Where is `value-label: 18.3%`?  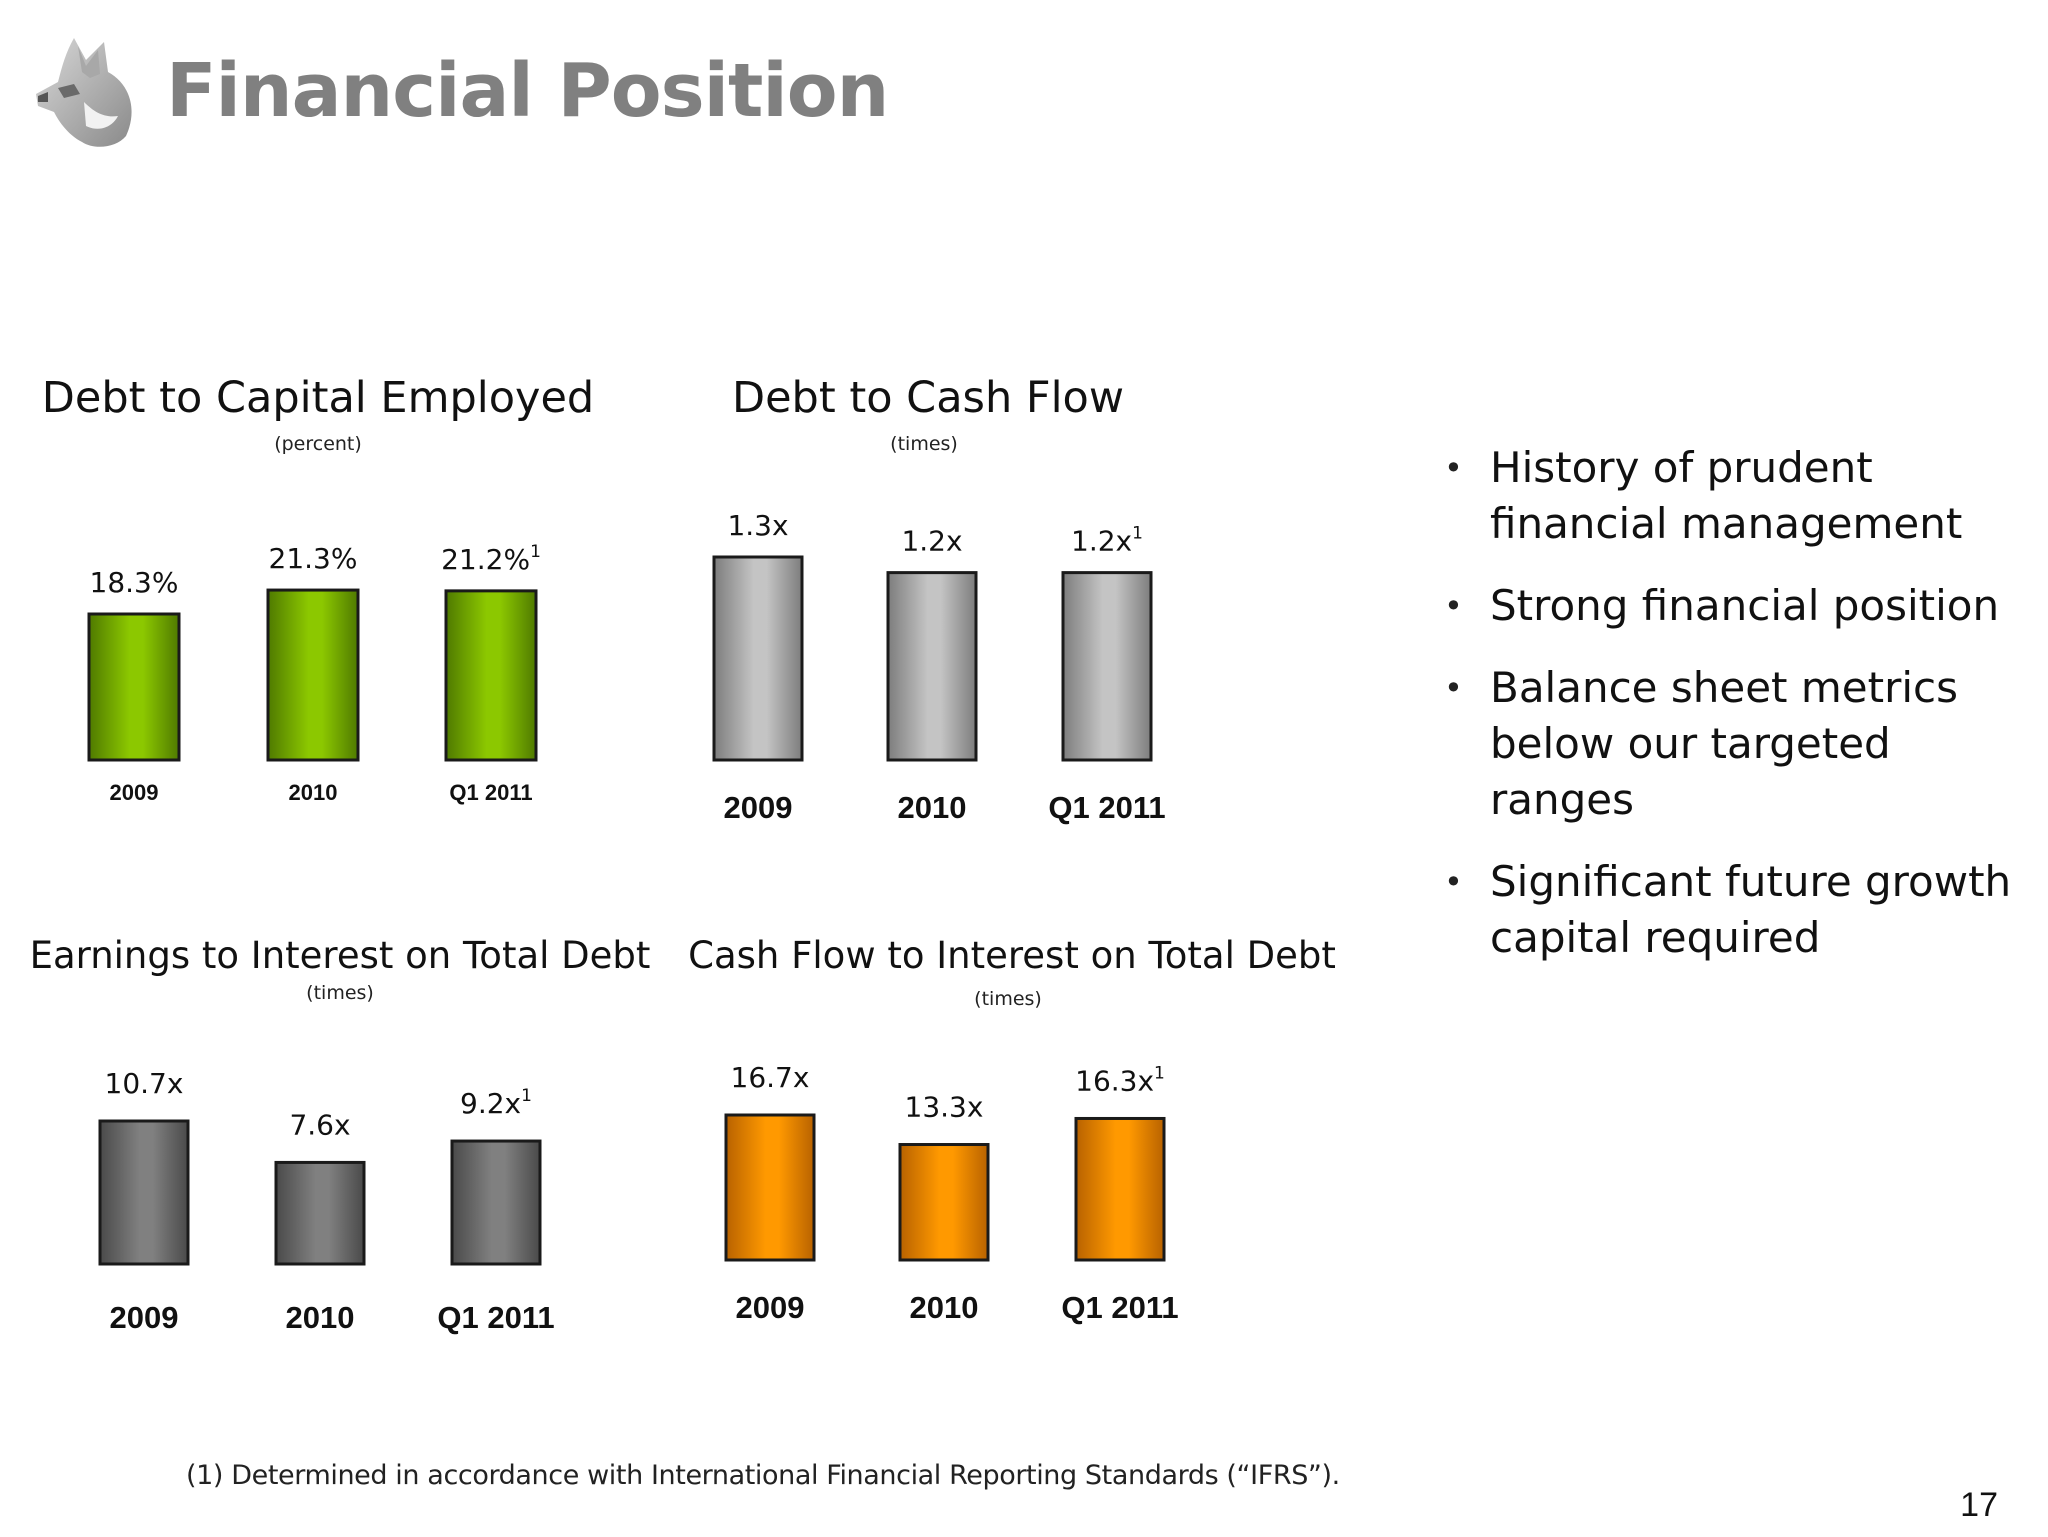
value-label: 18.3% is located at coordinates (134, 582).